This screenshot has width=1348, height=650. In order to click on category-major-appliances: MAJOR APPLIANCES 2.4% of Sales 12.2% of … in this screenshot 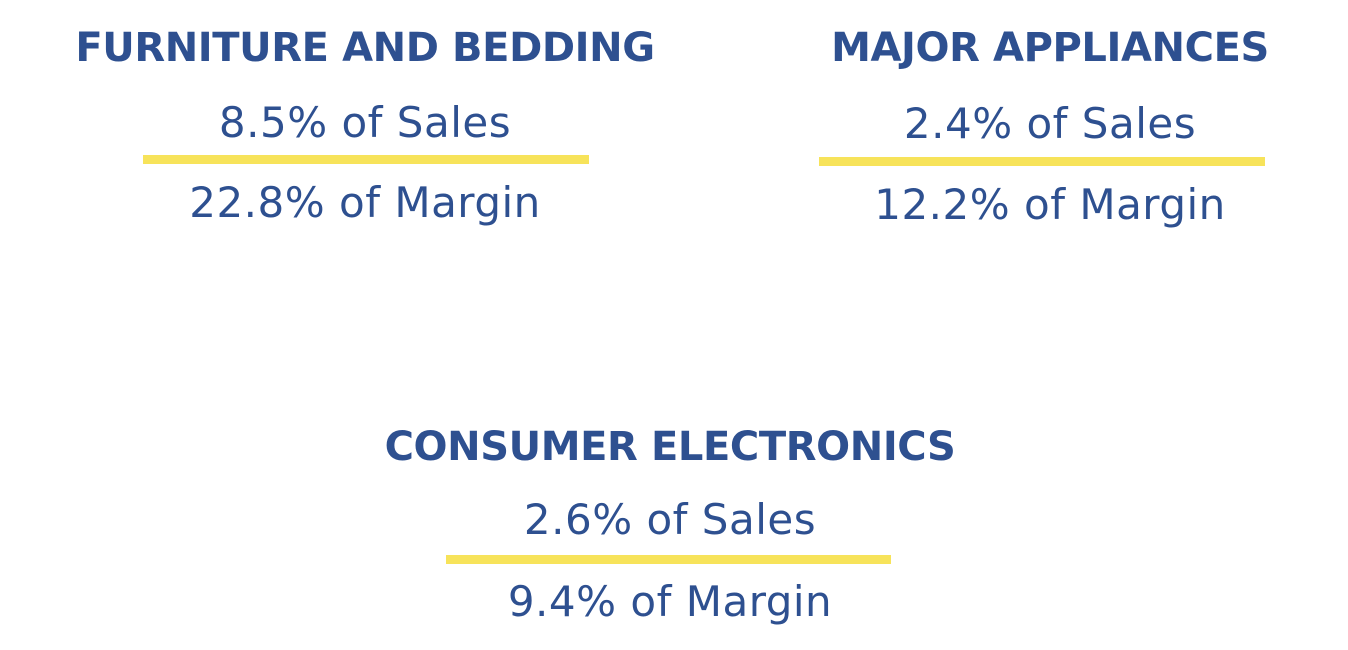, I will do `click(1050, 128)`.